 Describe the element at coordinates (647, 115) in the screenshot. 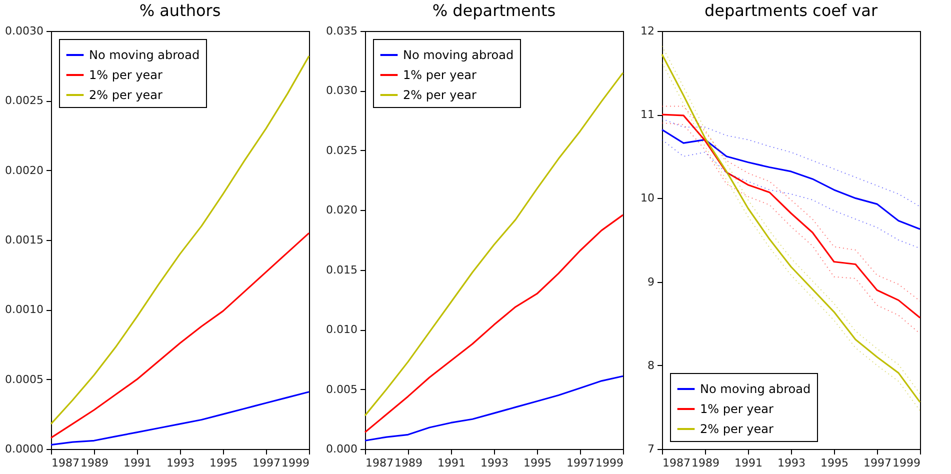

I see `y-tick-label: 11` at that location.